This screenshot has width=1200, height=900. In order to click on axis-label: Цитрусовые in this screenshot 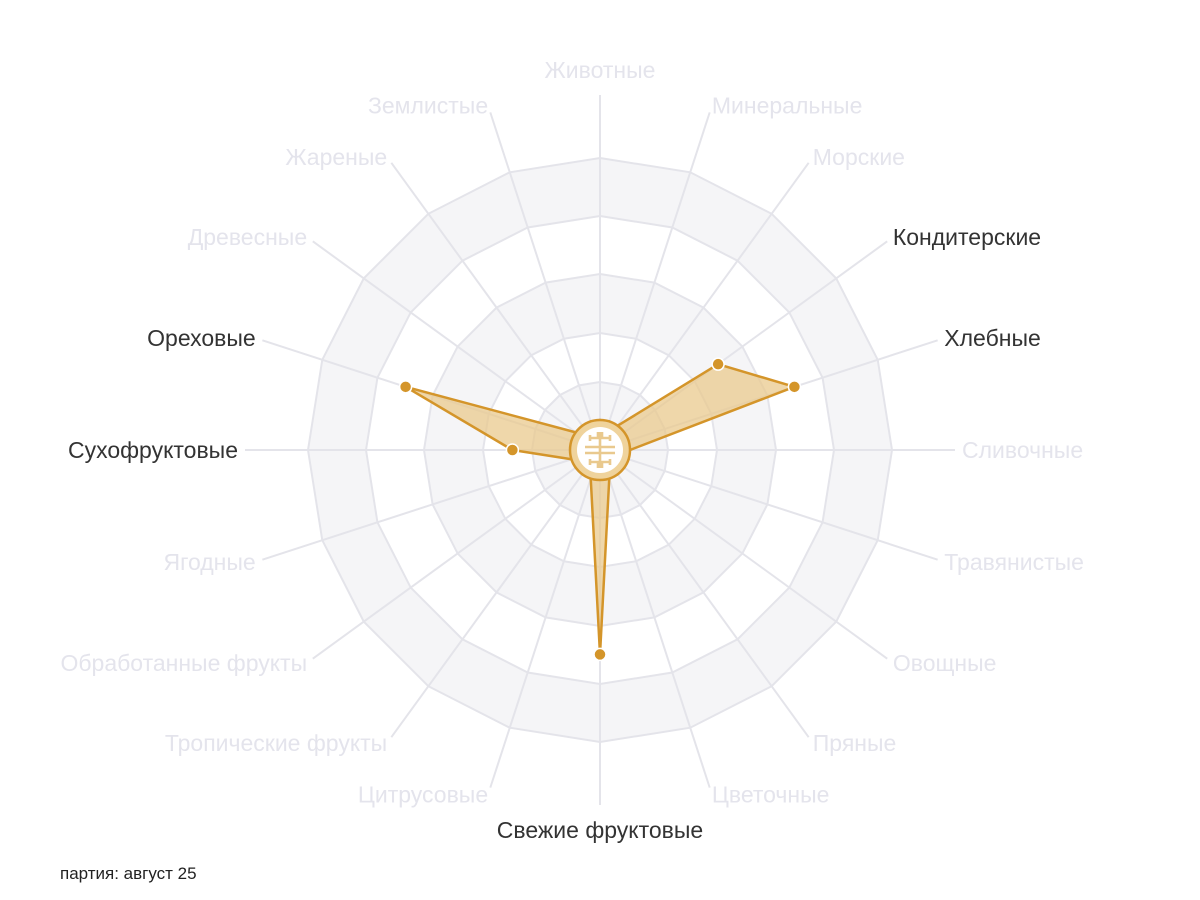, I will do `click(423, 794)`.